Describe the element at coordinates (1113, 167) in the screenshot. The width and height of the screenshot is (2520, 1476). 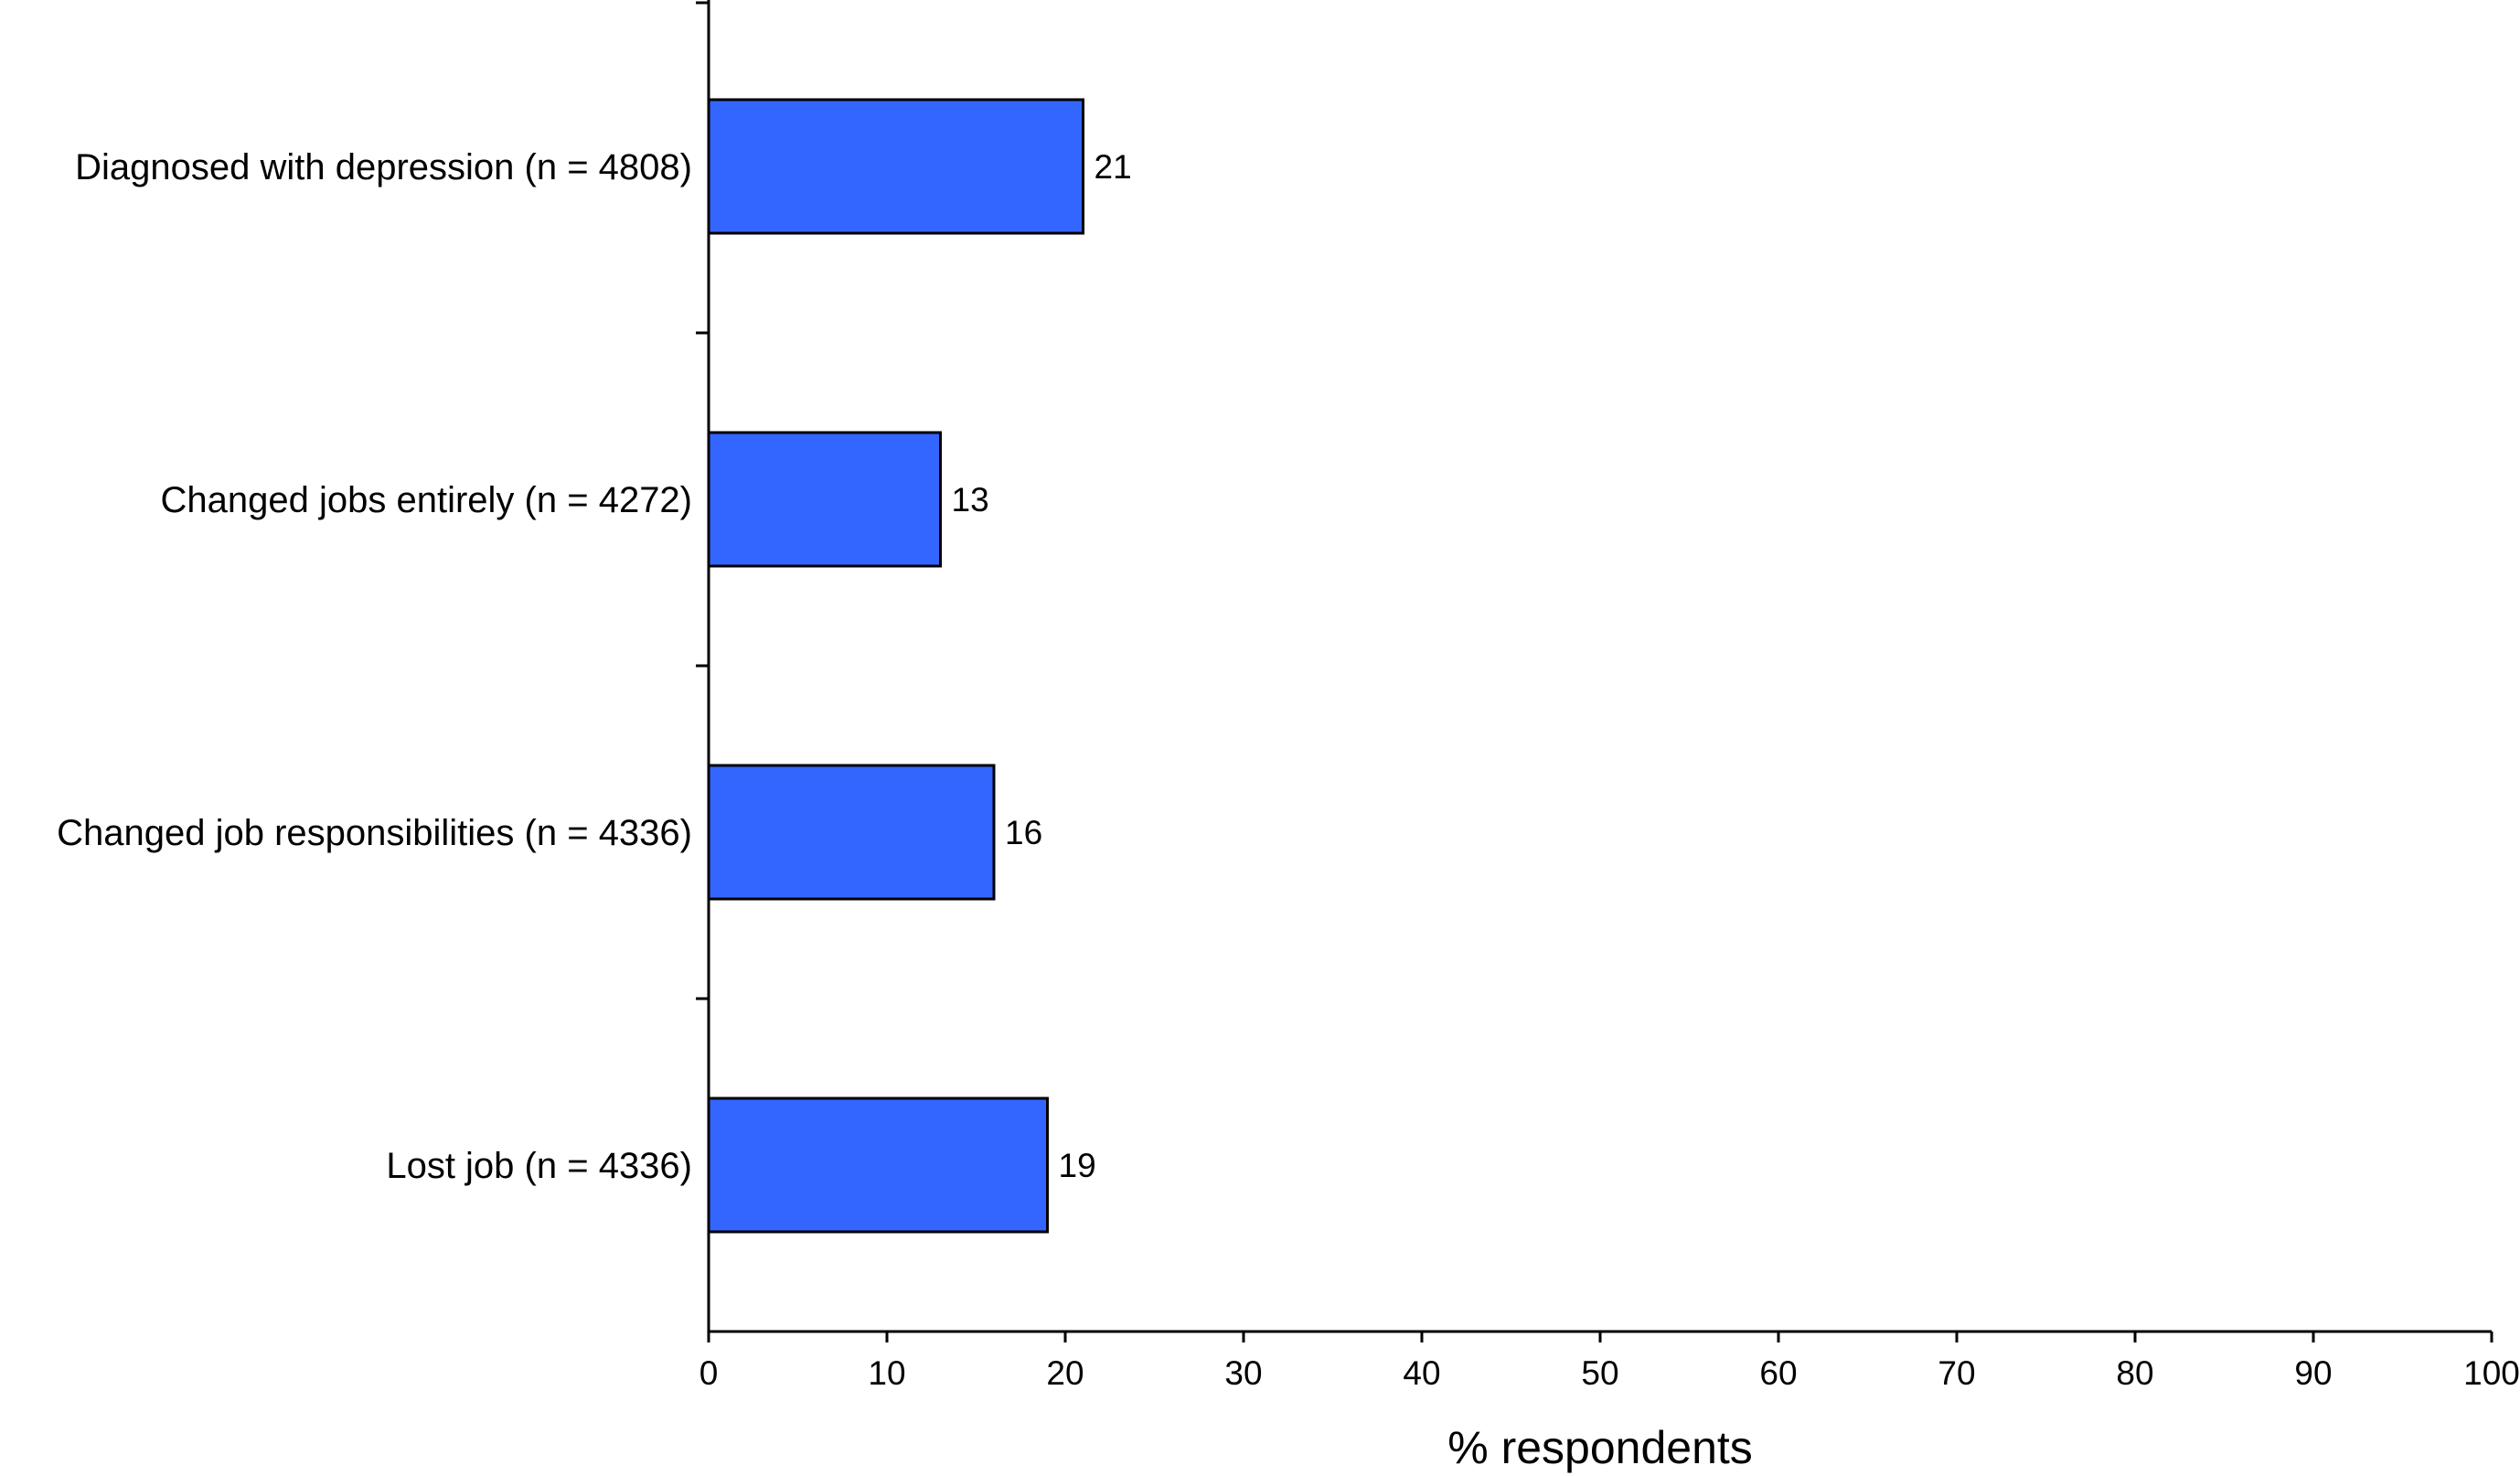
I see `bar-value-label: 21` at that location.